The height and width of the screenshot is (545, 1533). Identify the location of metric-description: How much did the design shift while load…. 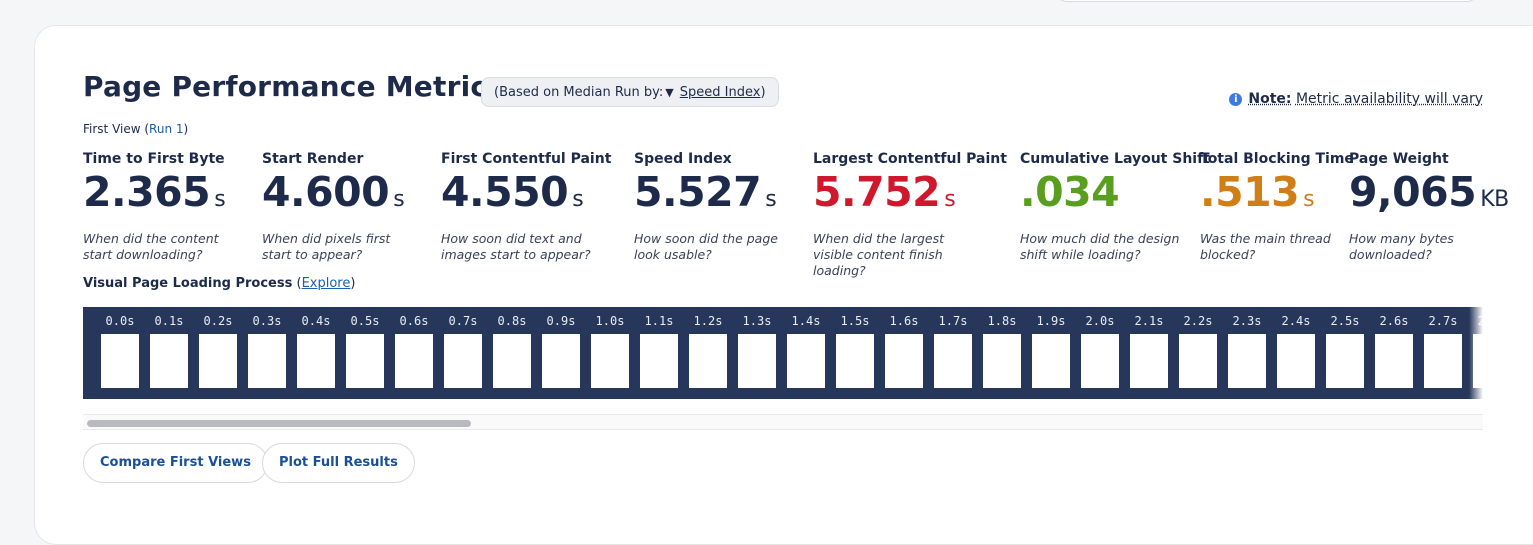
(1100, 246).